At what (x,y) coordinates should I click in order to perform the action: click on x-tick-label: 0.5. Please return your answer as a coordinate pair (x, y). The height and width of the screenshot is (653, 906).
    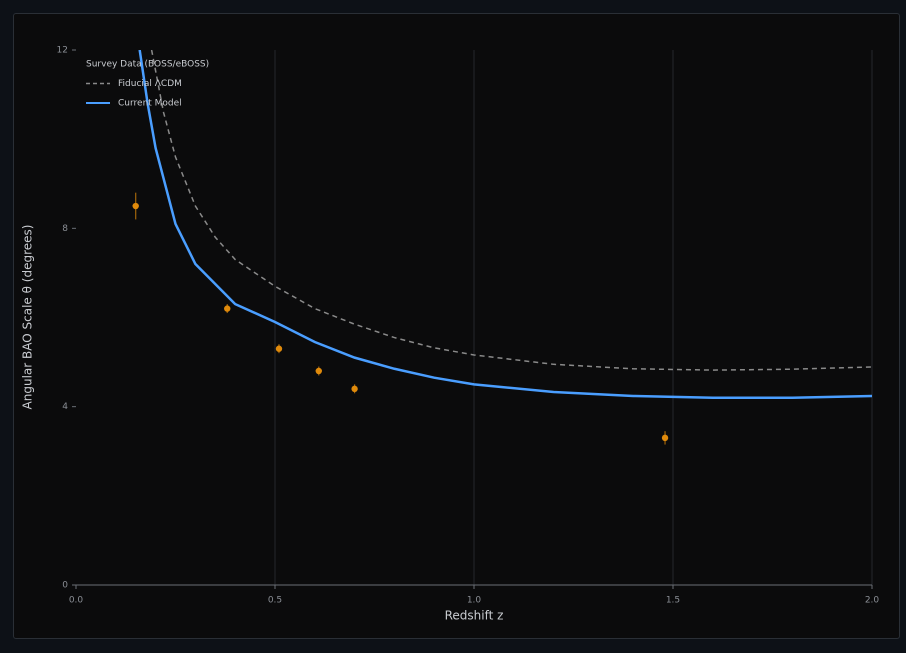
    Looking at the image, I should click on (275, 601).